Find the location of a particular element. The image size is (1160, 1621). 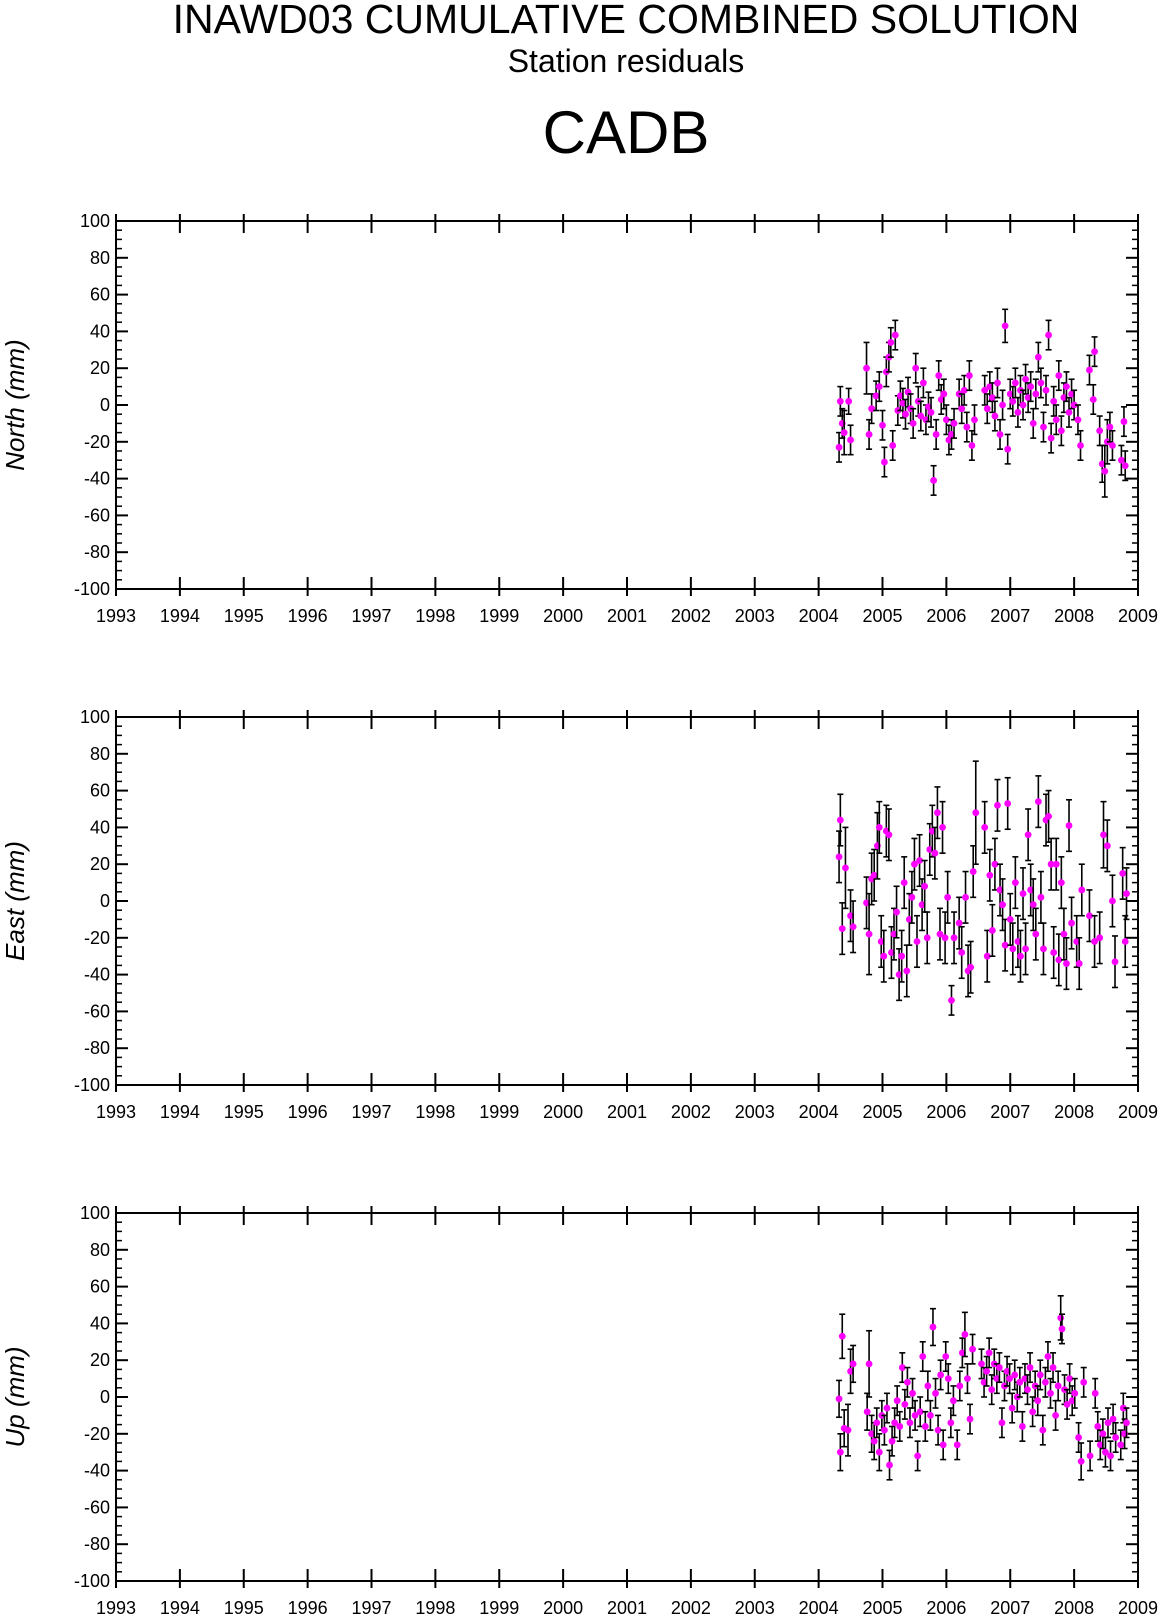

y-tick-label: 100 is located at coordinates (95, 717).